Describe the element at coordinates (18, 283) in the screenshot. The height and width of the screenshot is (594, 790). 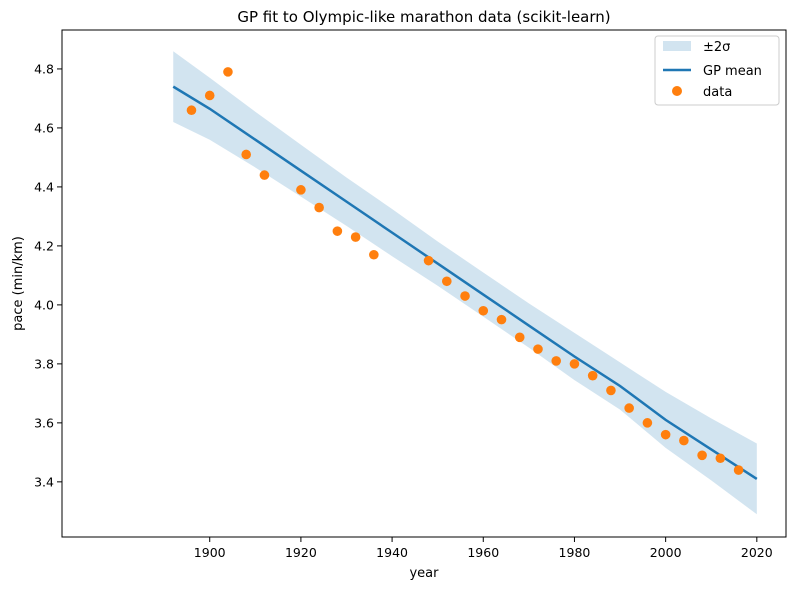
I see `y-axis-label: pace (min/km)` at that location.